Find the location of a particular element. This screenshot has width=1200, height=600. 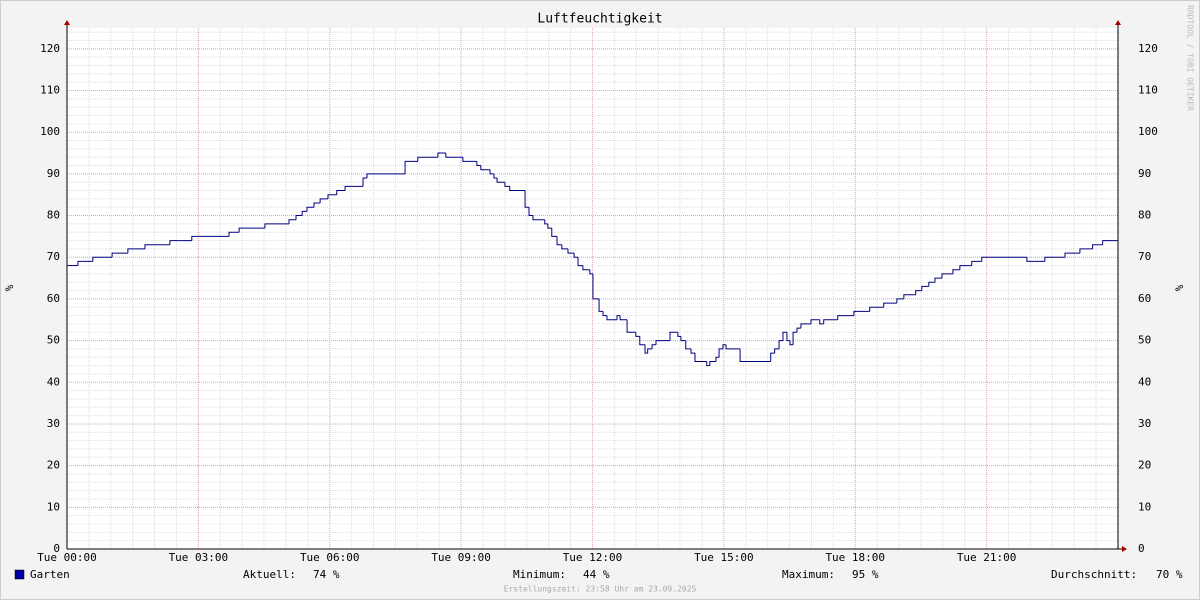

y-tick-label: 0 is located at coordinates (56, 548).